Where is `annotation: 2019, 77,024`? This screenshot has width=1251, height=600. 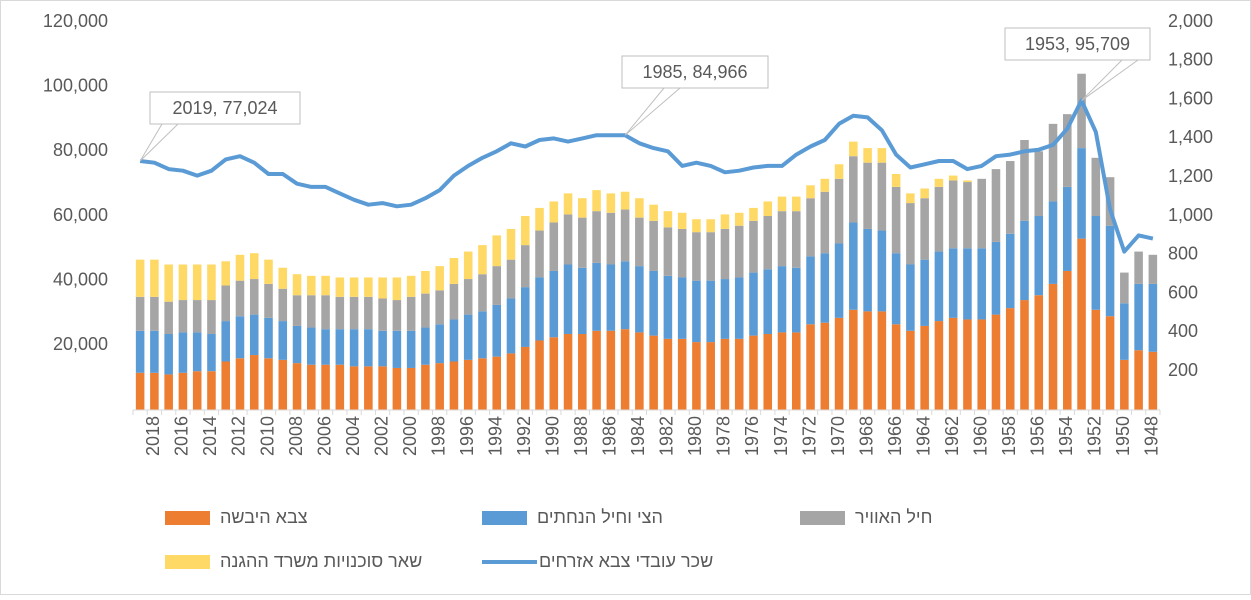
annotation: 2019, 77,024 is located at coordinates (224, 108).